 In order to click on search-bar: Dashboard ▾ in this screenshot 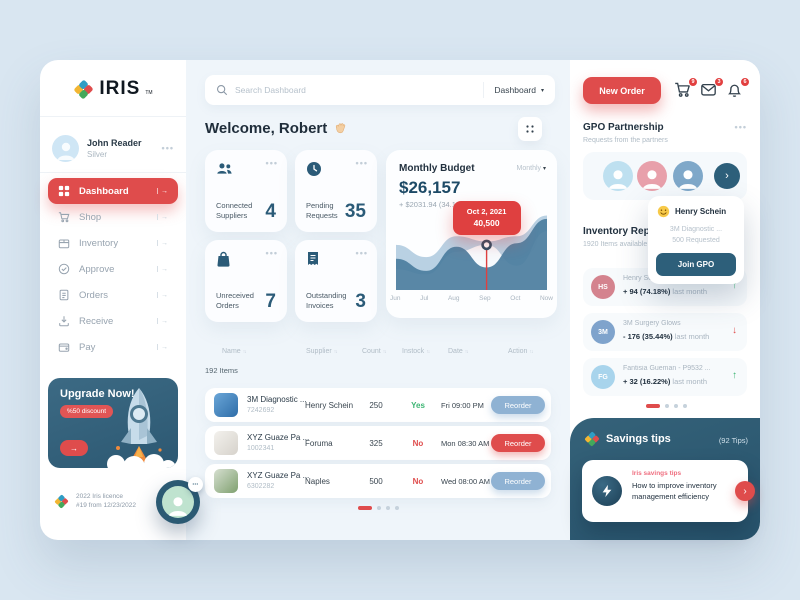, I will do `click(380, 90)`.